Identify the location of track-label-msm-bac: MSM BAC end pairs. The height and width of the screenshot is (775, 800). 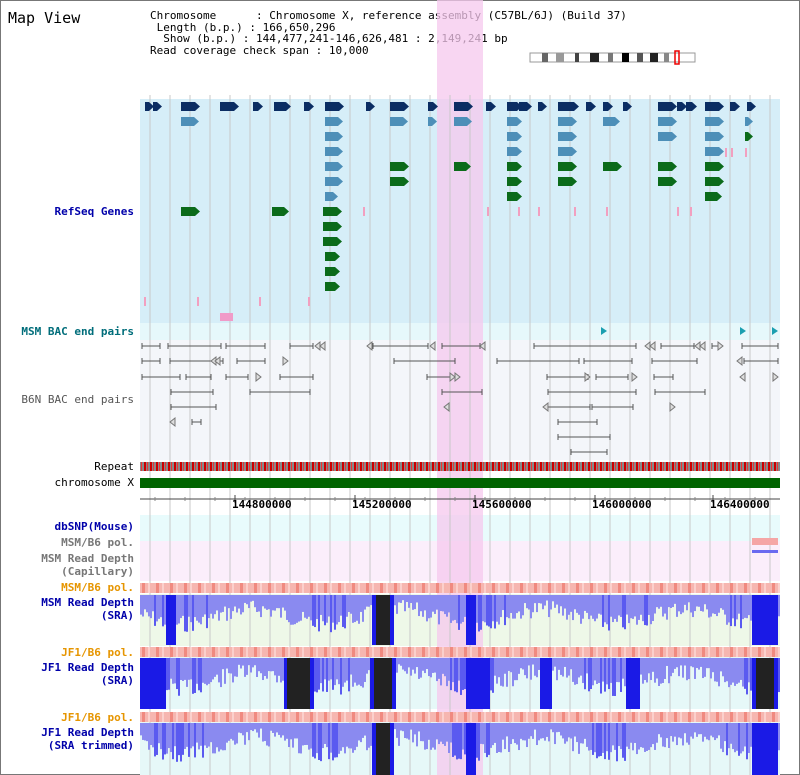
(77, 331).